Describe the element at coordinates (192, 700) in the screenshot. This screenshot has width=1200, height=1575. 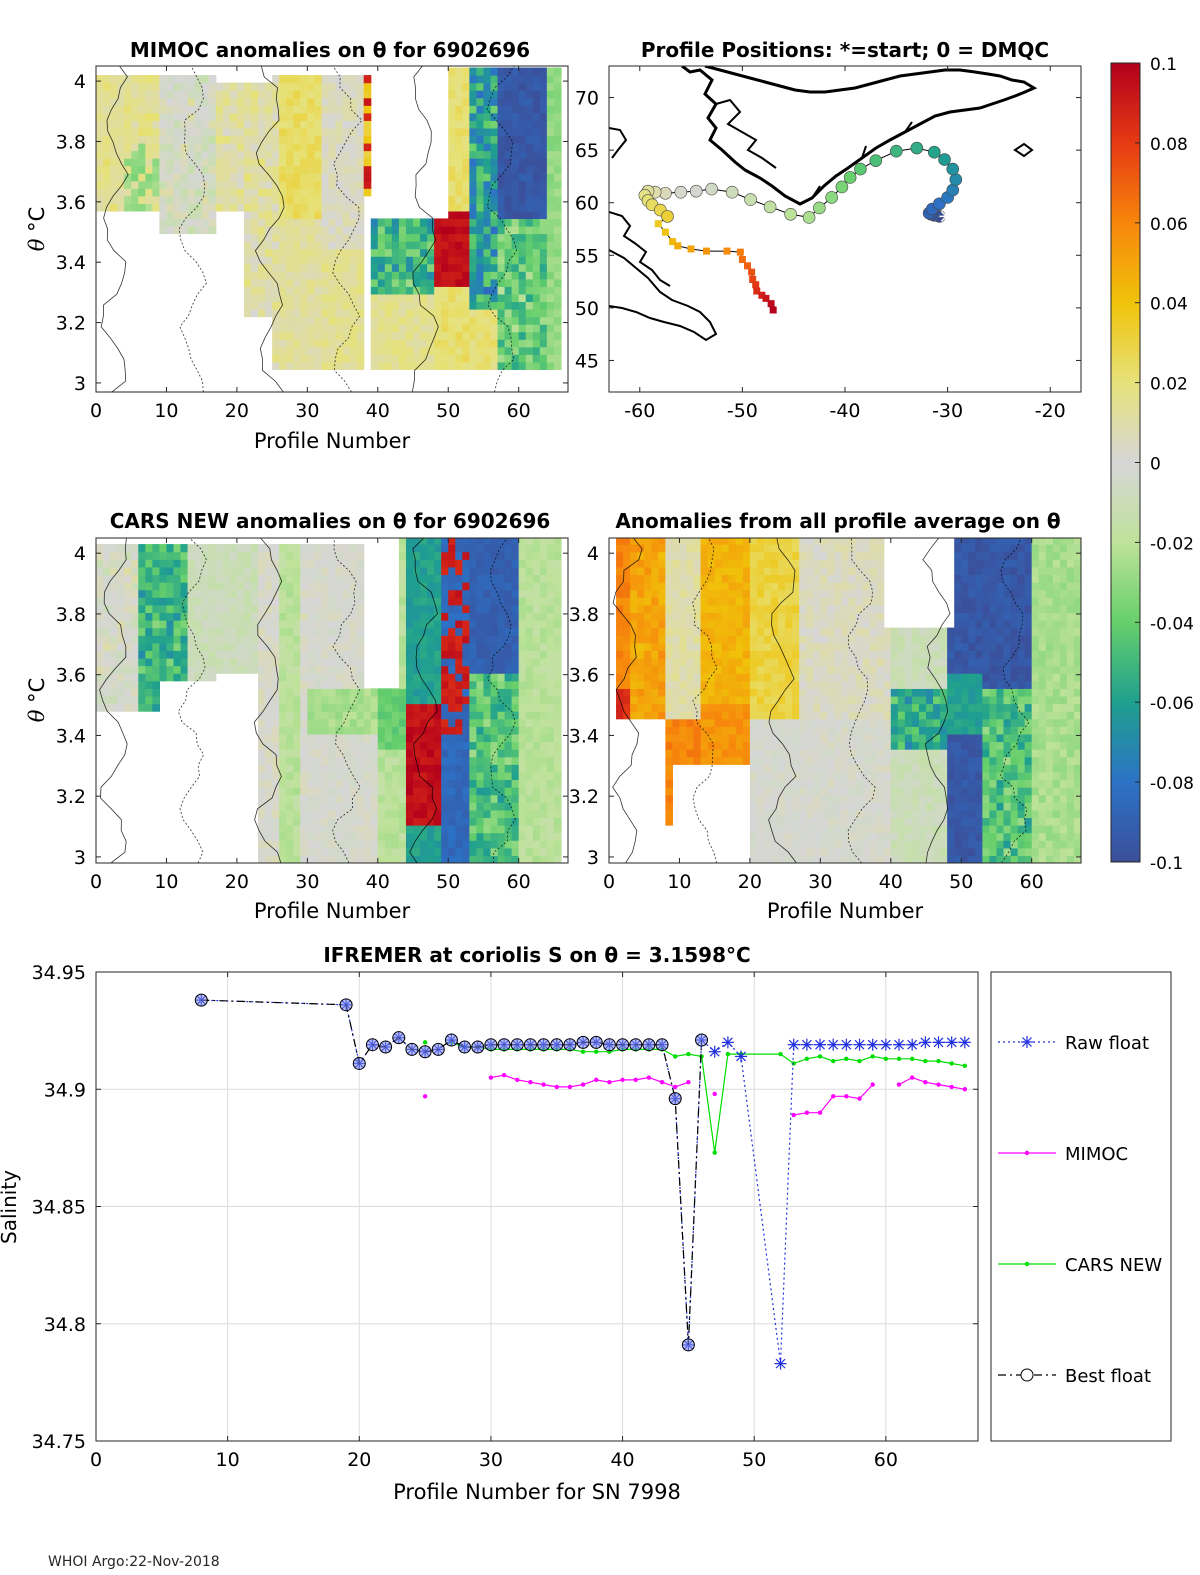
I see `contour-line` at that location.